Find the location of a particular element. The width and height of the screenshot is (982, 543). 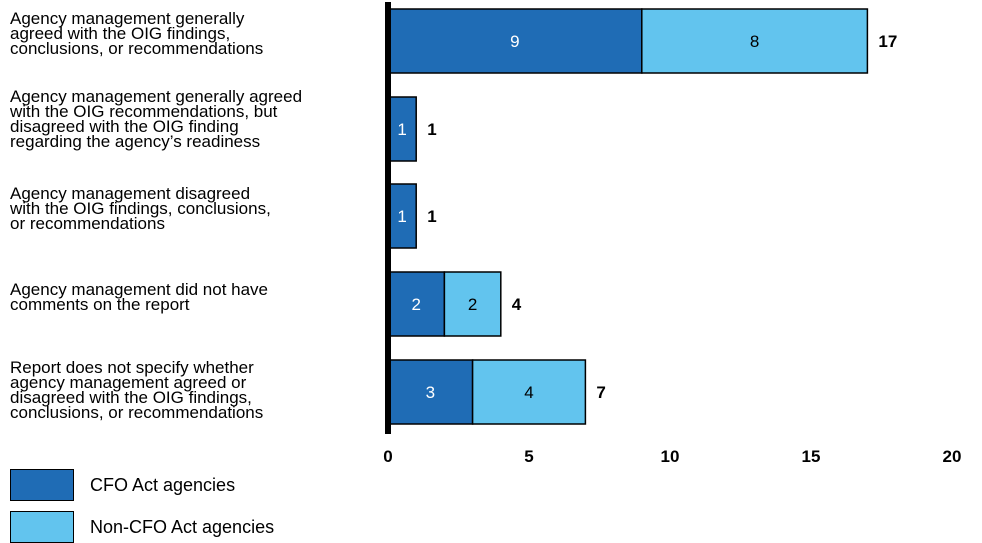

bar-total-label: 4 is located at coordinates (517, 304).